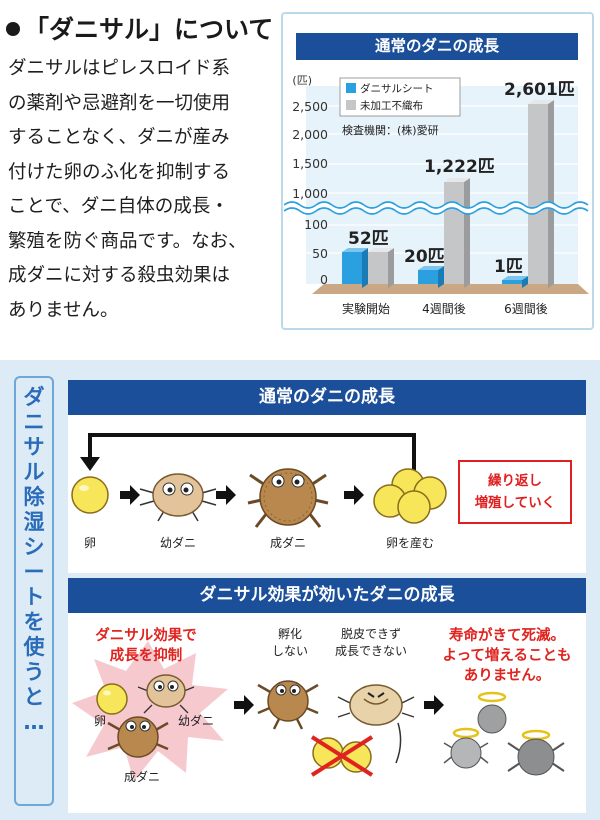 Image resolution: width=600 pixels, height=820 pixels. I want to click on side-char: う, so click(34, 672).